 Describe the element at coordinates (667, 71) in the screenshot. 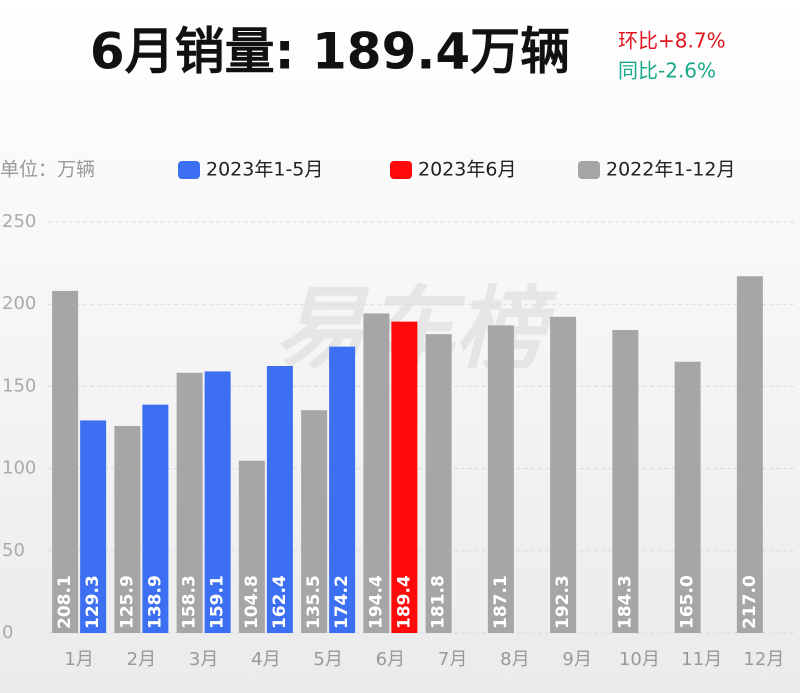

I see `annotation: 同比-2.6%` at that location.